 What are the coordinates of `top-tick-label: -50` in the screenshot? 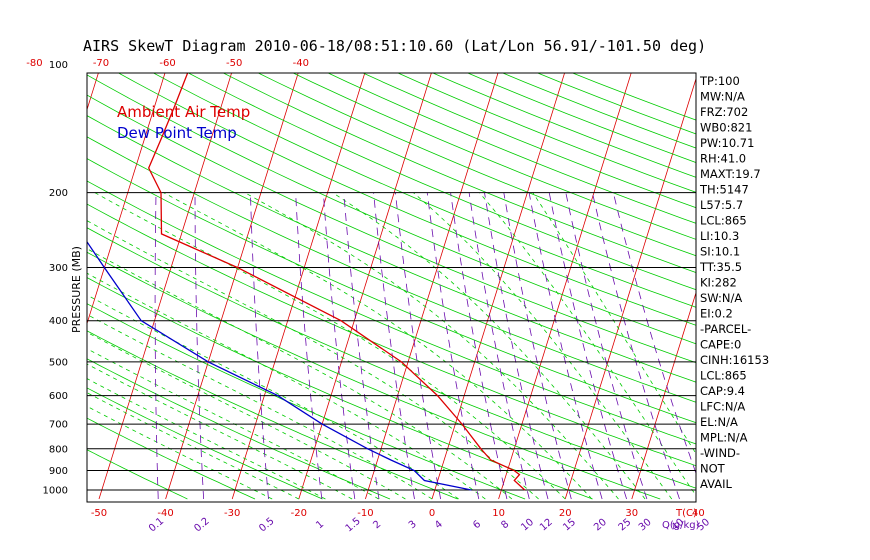 It's located at (234, 63).